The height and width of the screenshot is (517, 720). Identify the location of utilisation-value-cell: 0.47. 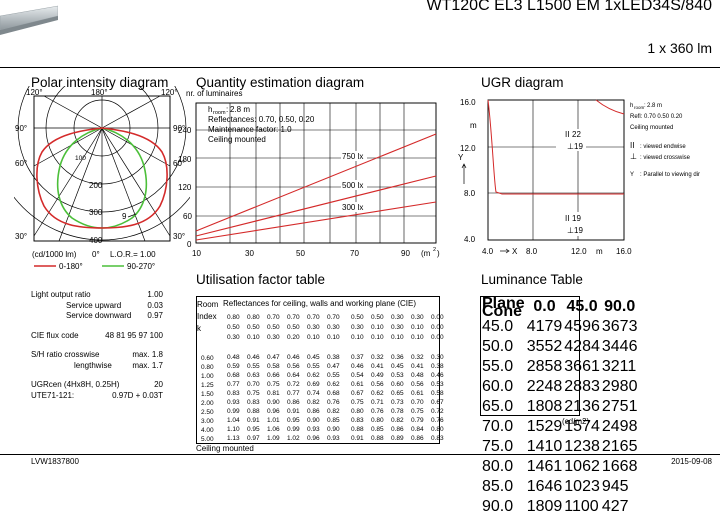
(333, 366).